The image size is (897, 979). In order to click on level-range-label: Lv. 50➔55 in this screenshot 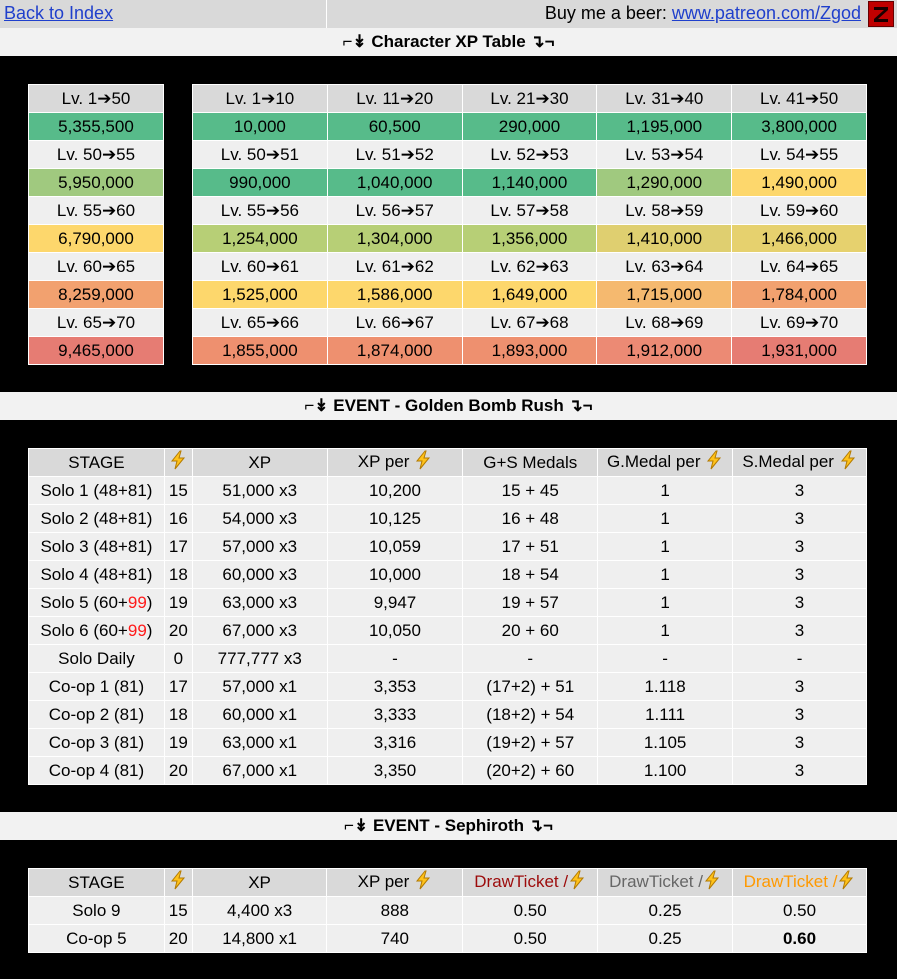, I will do `click(96, 154)`.